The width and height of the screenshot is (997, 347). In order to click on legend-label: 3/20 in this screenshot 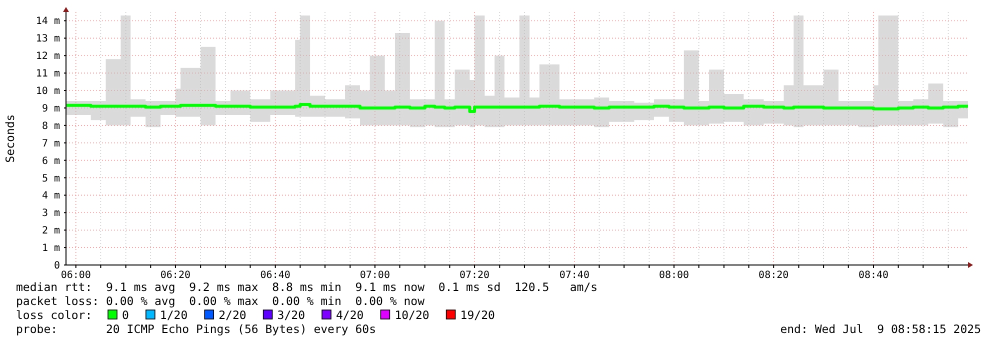, I will do `click(291, 315)`.